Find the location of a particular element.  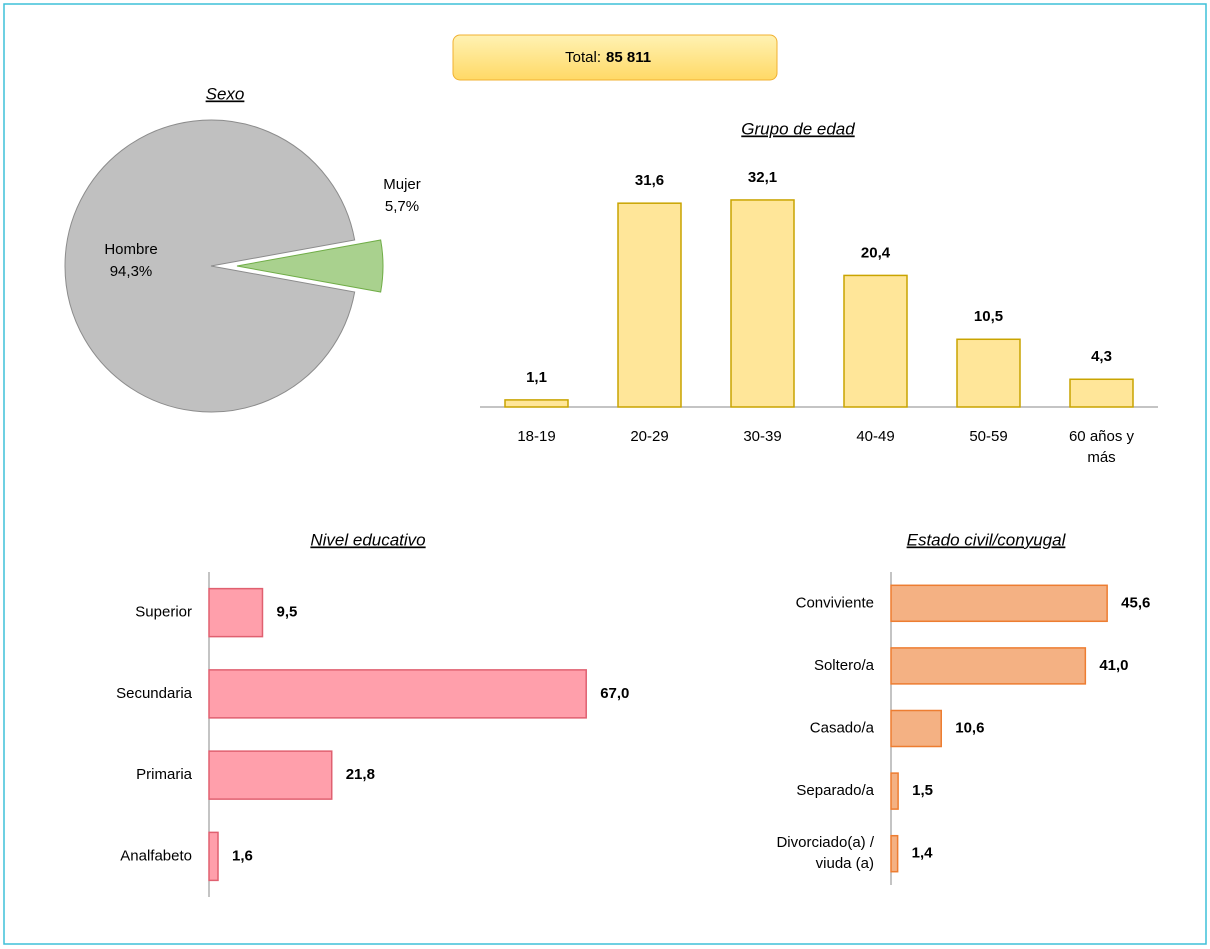

chart-title: Grupo de edad is located at coordinates (798, 128).